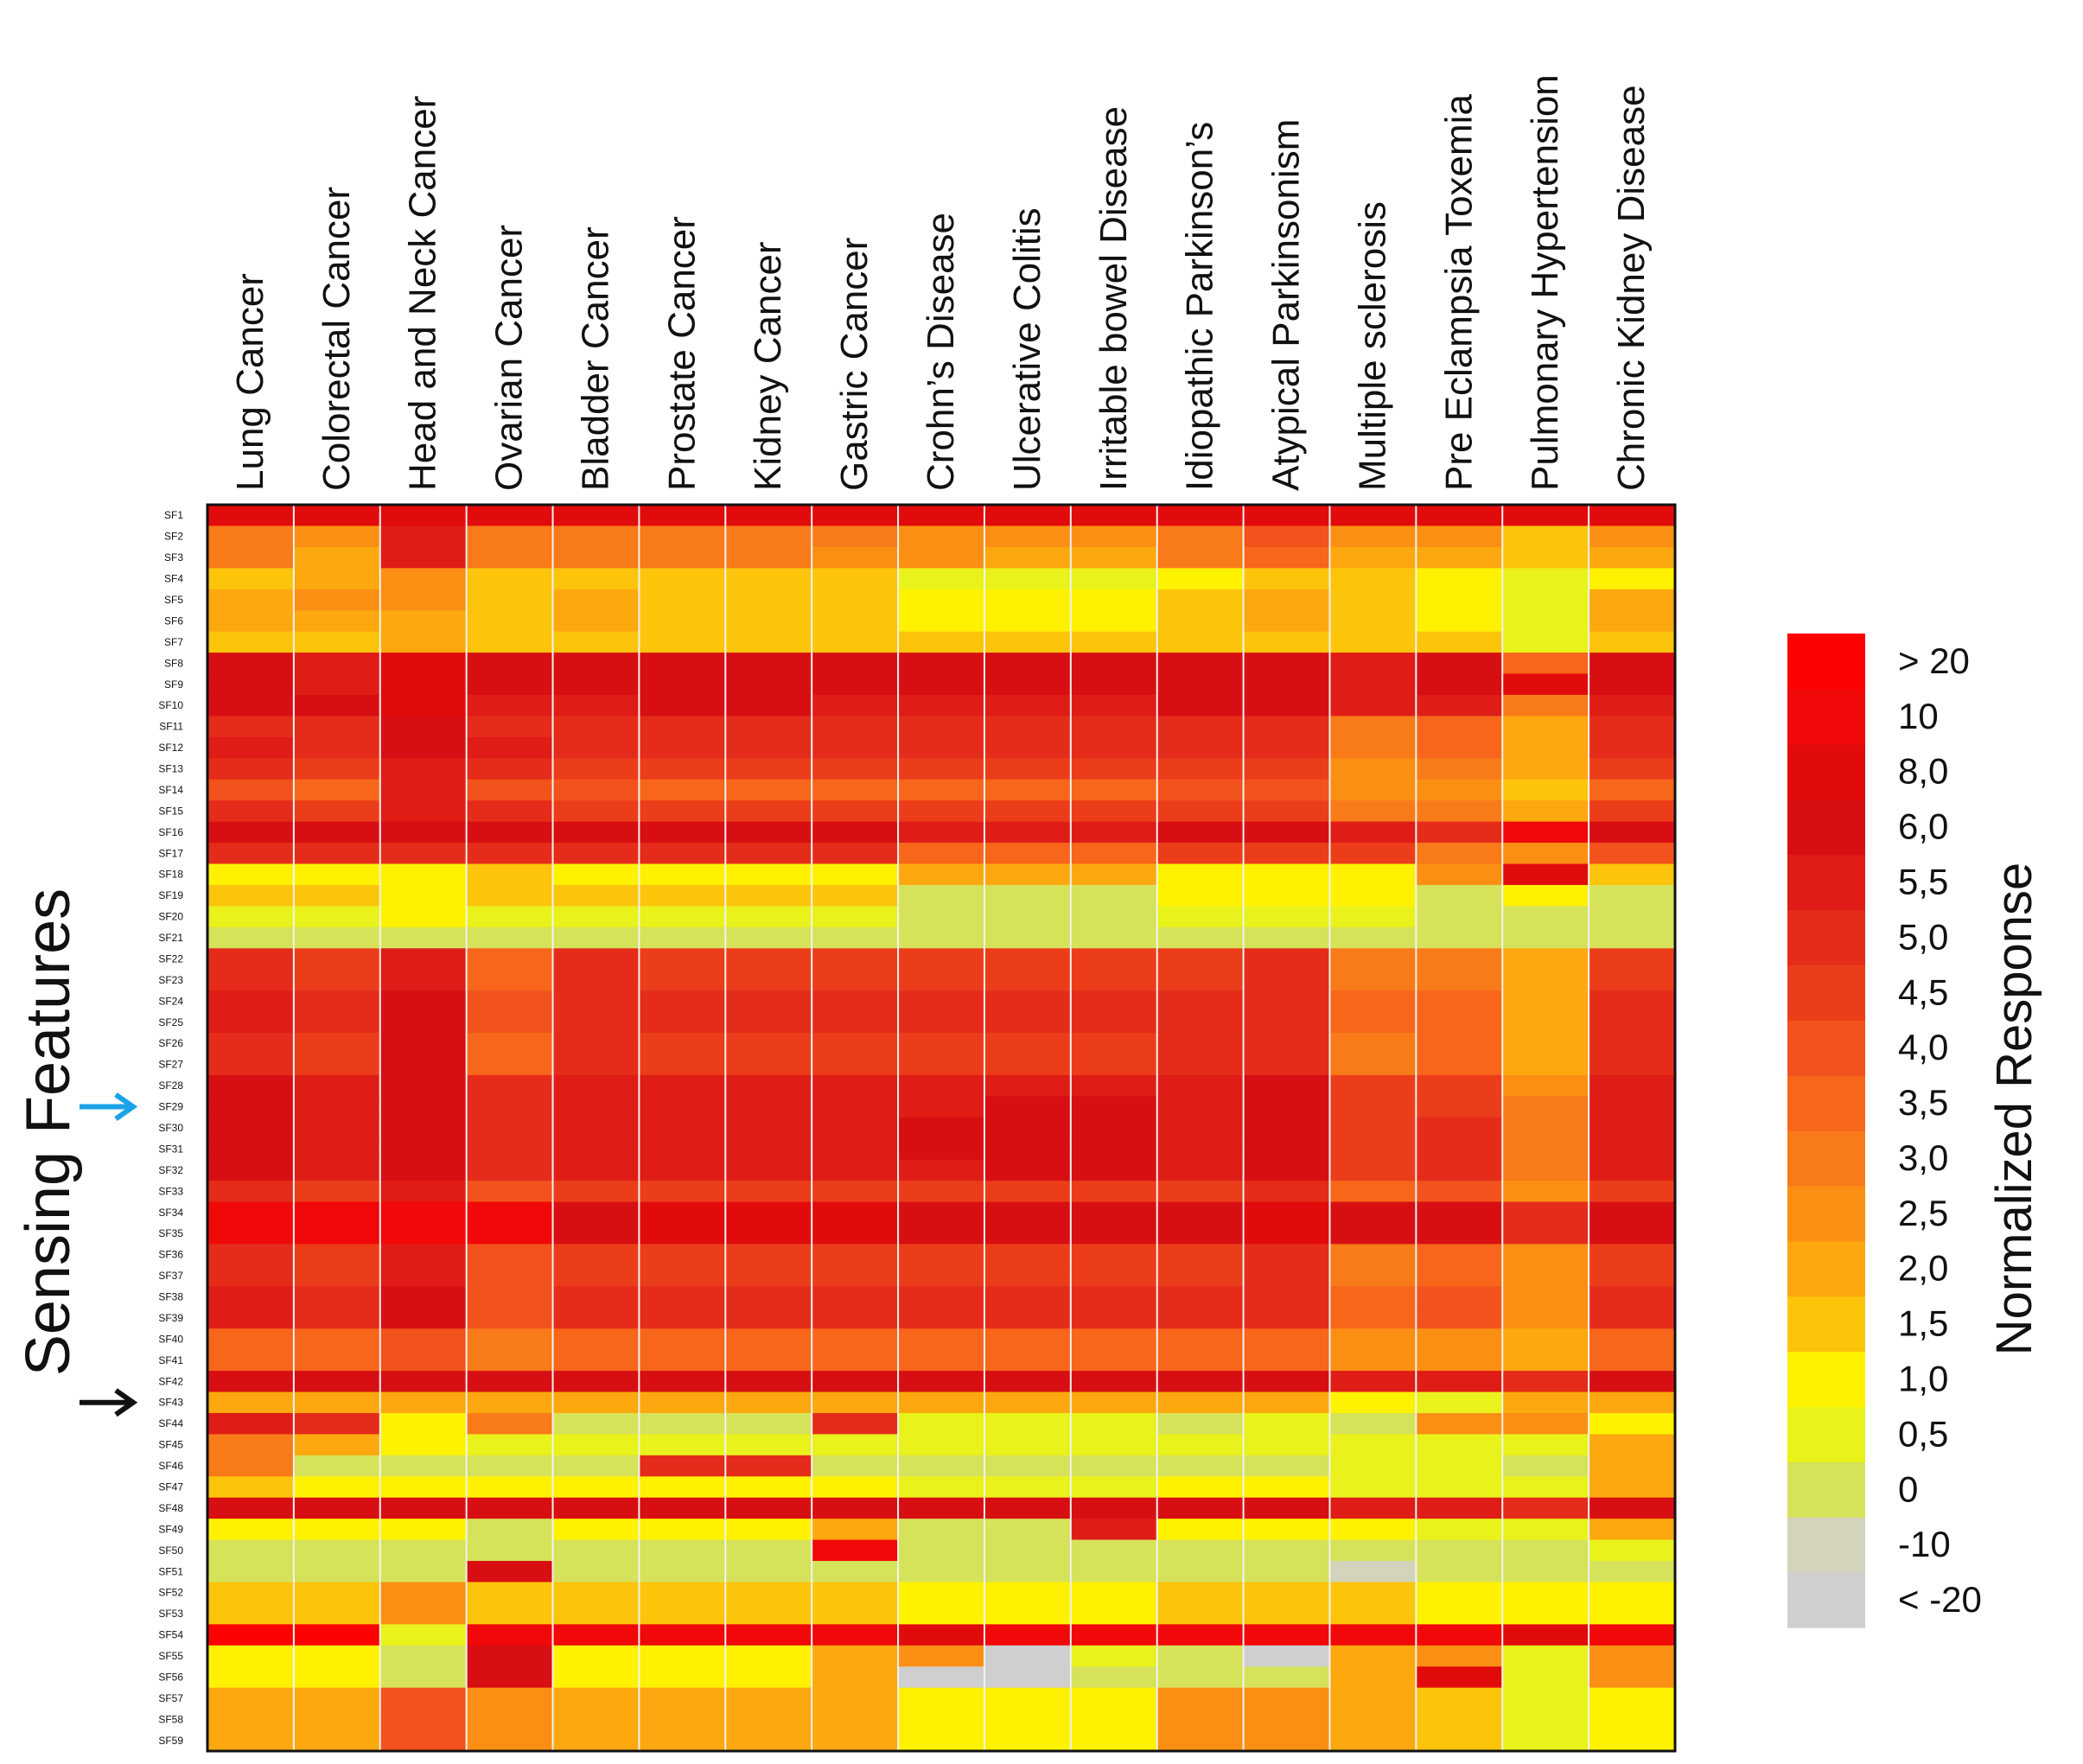  What do you see at coordinates (941, 352) in the screenshot?
I see `column-label: Crohn’s Disease` at bounding box center [941, 352].